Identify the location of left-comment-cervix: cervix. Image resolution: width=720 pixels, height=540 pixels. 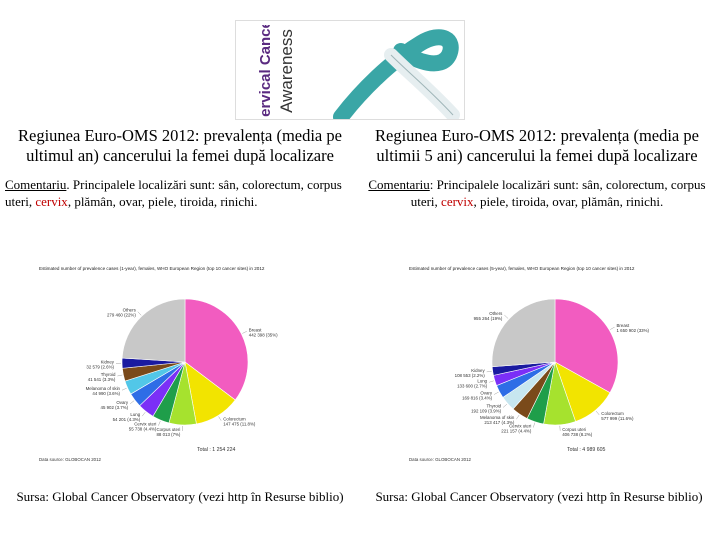
(51, 201).